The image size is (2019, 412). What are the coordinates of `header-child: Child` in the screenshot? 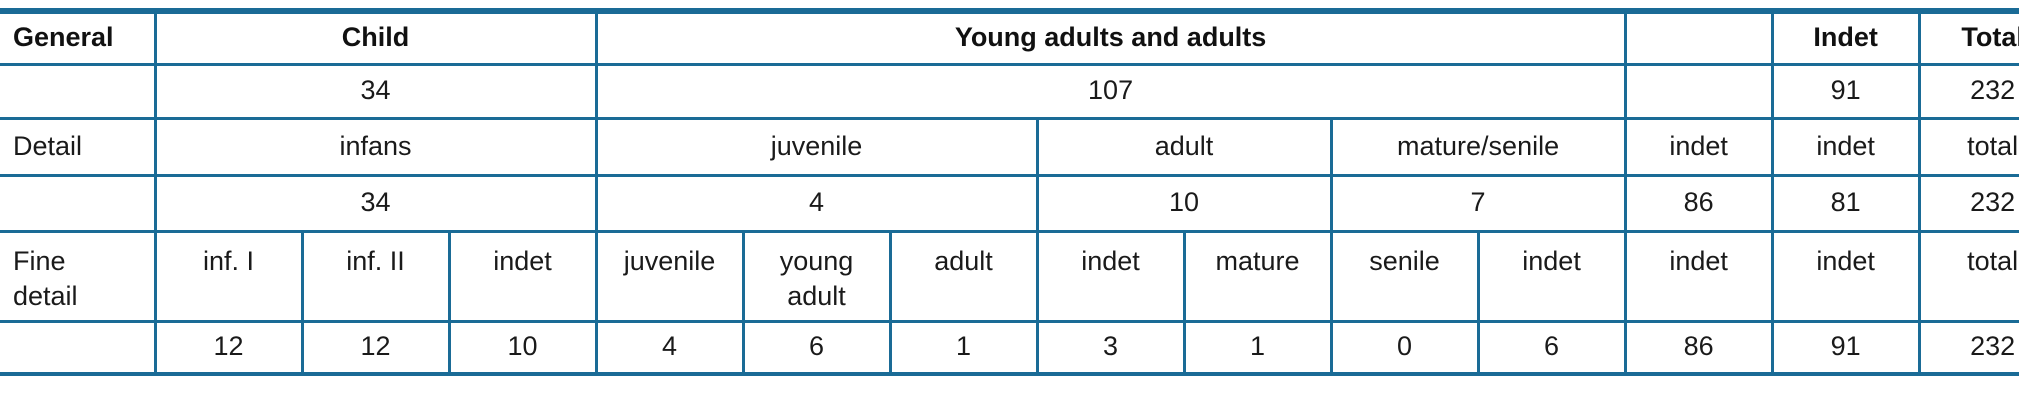 It's located at (375, 37).